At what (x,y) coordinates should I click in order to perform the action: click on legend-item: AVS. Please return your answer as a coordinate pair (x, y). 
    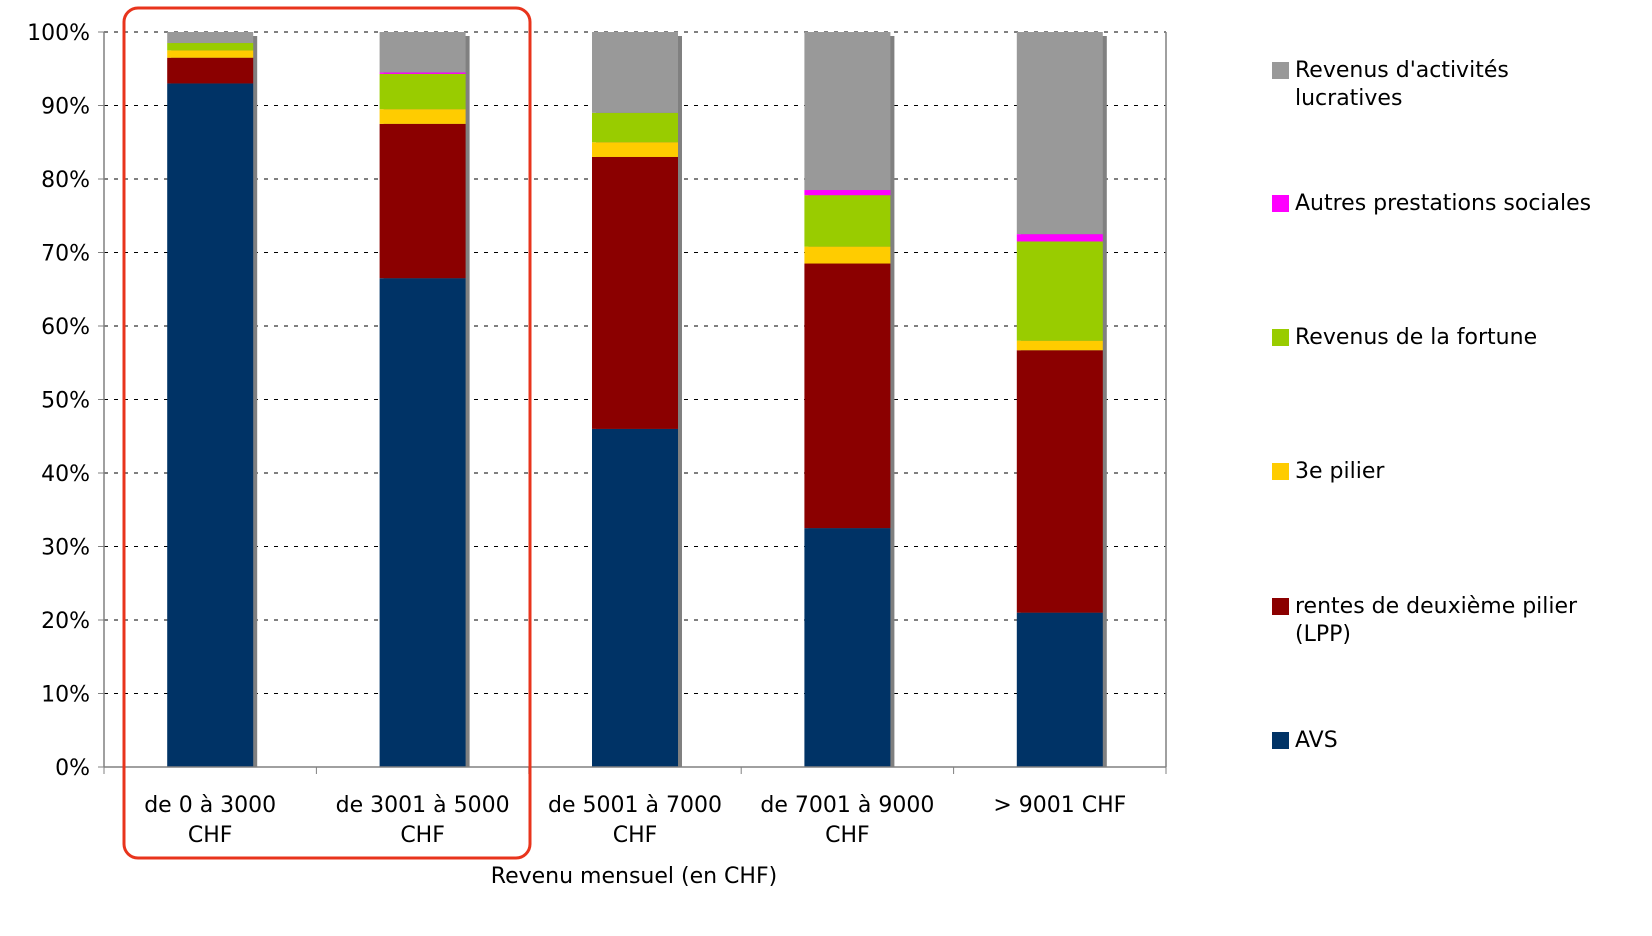
    Looking at the image, I should click on (1305, 741).